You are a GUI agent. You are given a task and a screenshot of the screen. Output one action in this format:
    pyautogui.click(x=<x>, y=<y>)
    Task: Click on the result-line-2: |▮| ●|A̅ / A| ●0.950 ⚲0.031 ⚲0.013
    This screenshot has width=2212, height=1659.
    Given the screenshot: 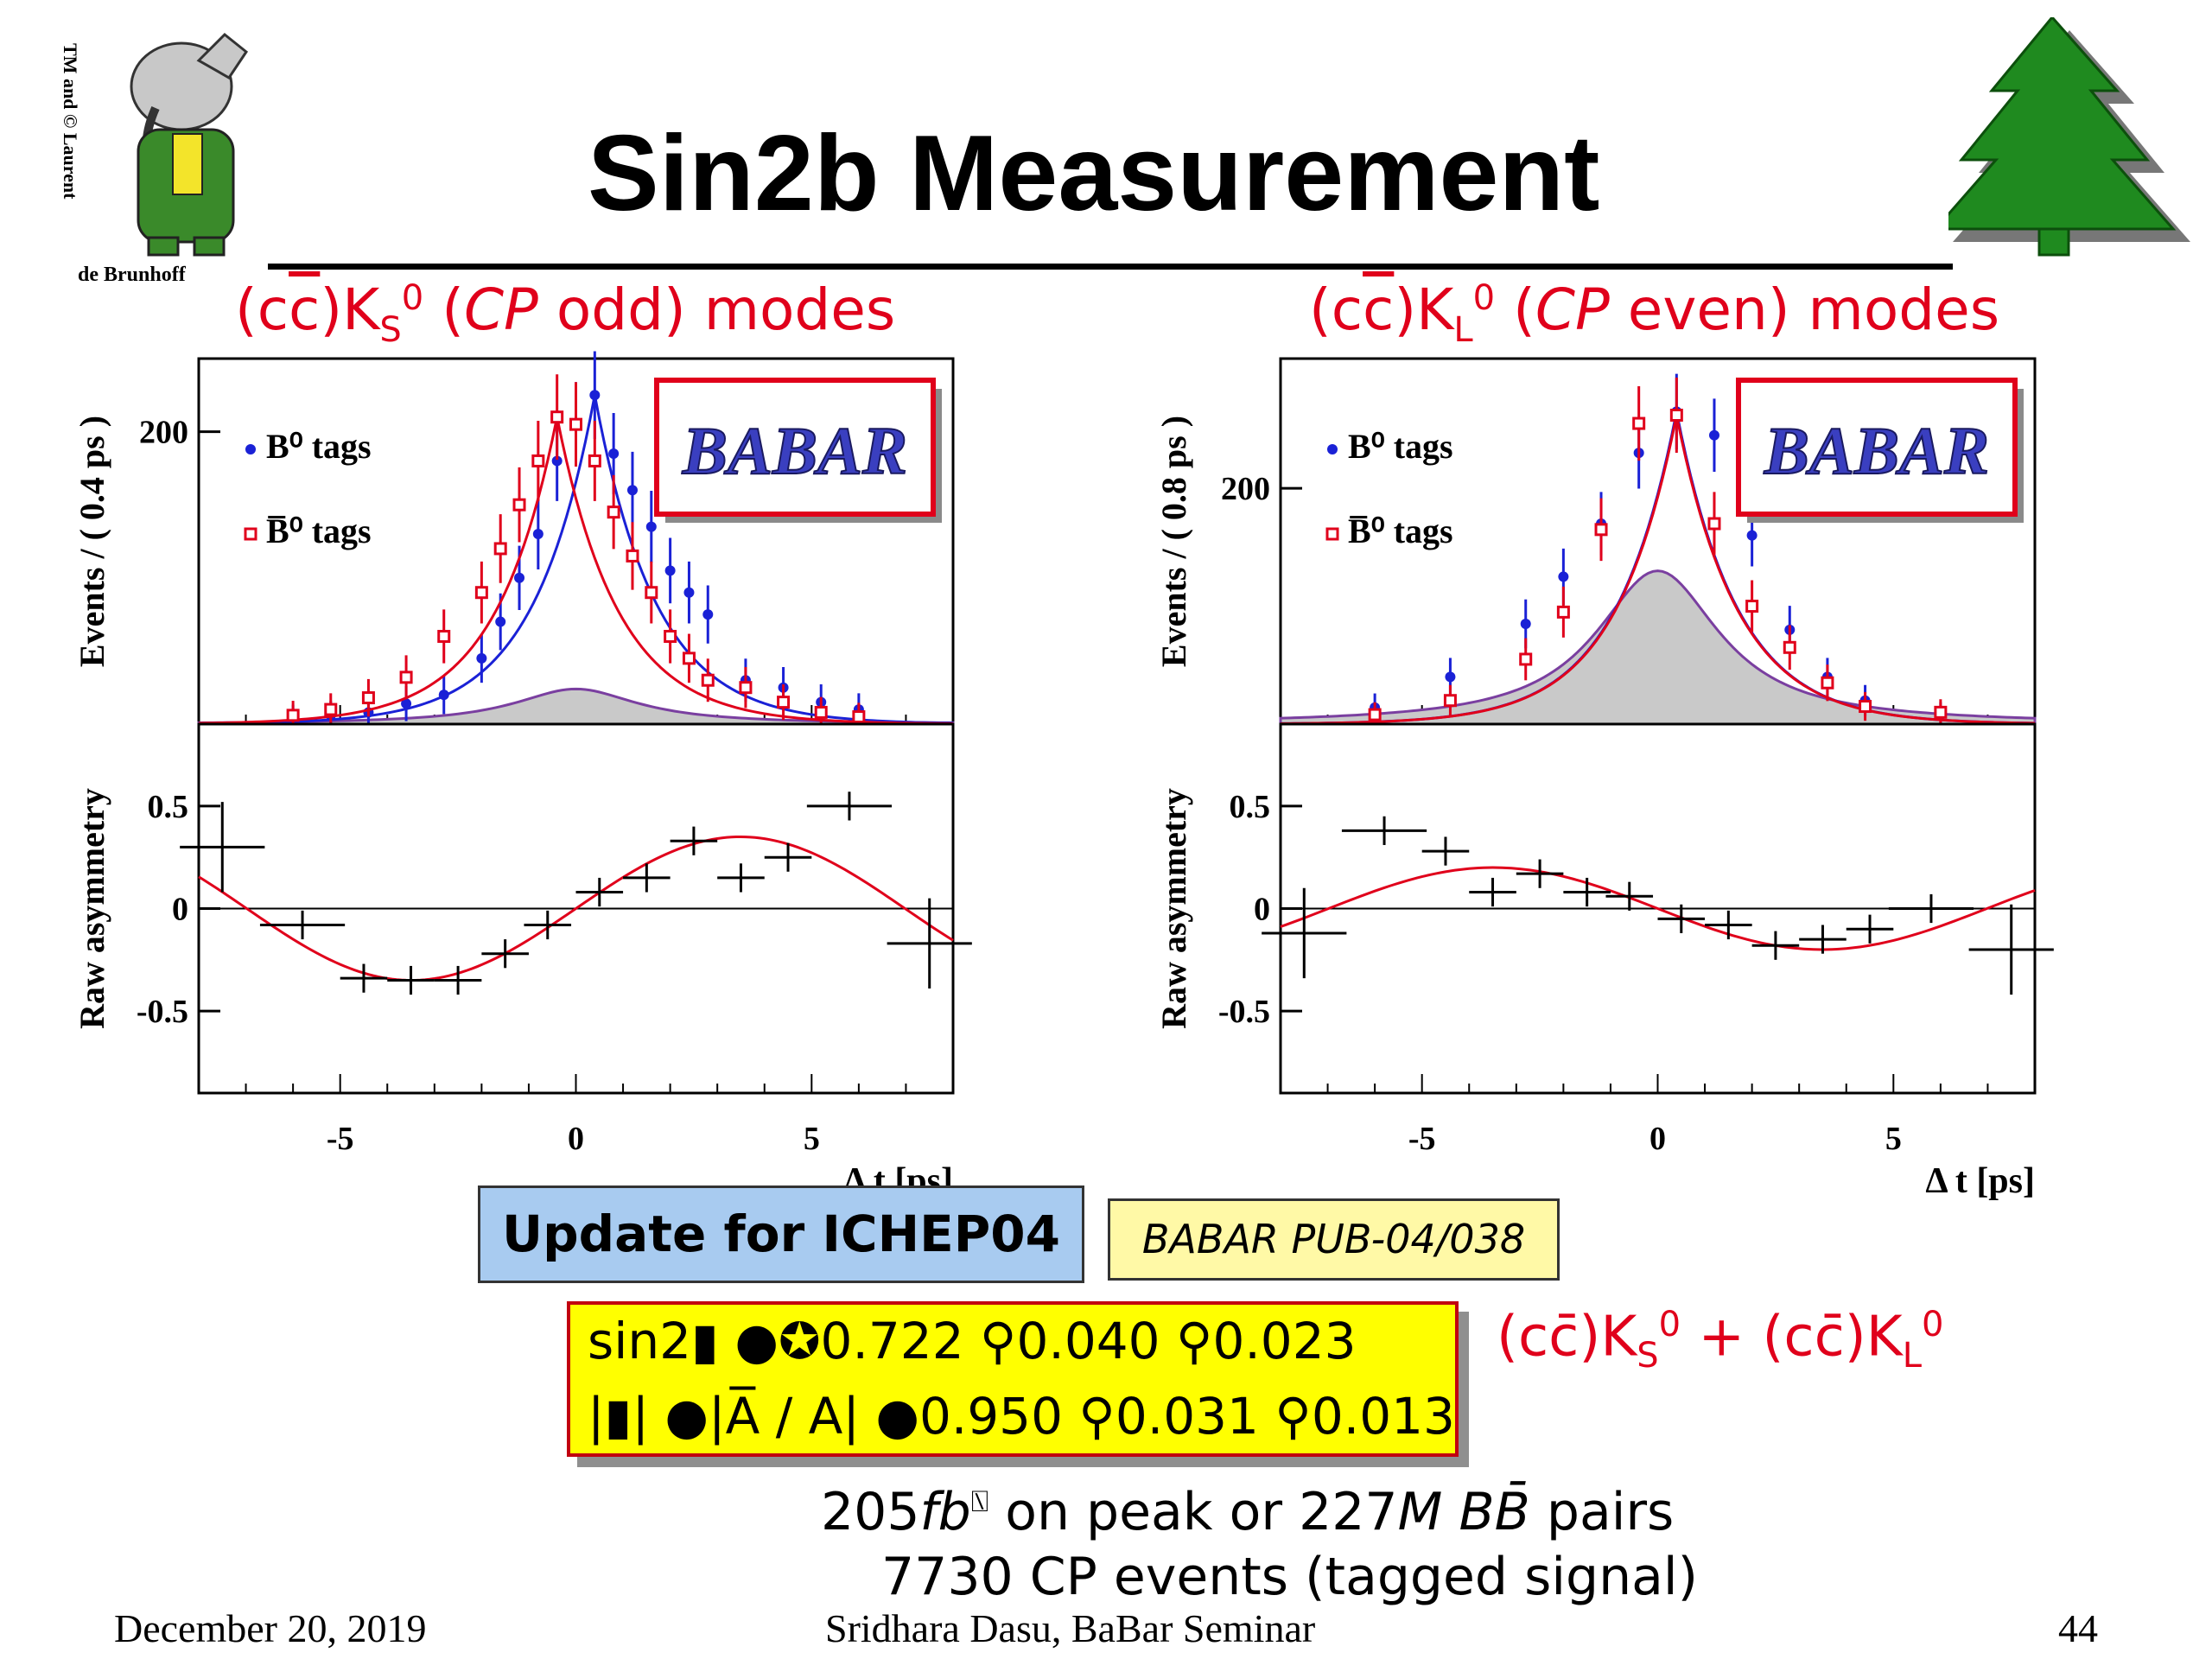 What is the action you would take?
    pyautogui.click(x=1021, y=1416)
    